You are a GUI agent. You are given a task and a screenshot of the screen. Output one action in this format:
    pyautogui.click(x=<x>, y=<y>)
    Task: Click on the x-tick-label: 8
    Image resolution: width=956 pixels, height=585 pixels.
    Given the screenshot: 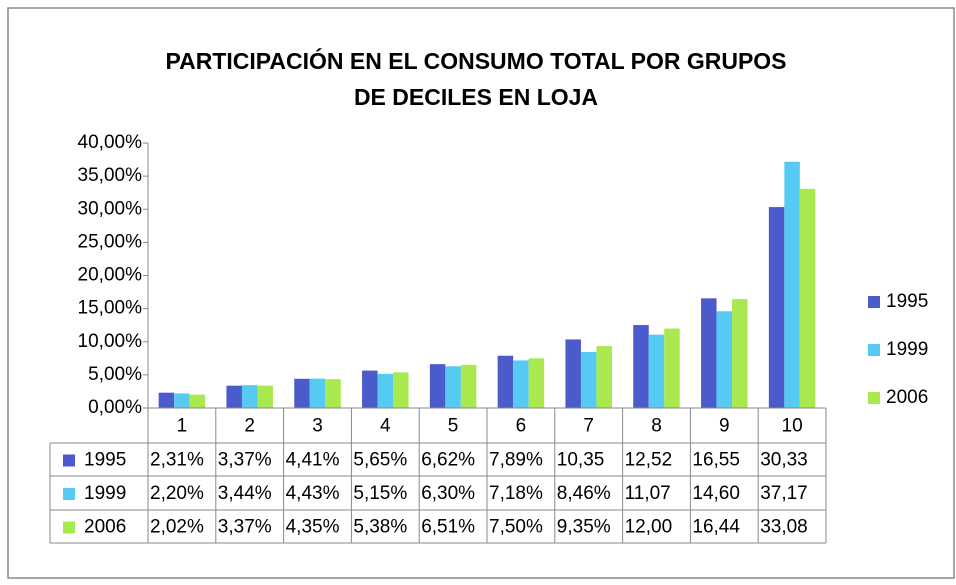 What is the action you would take?
    pyautogui.click(x=656, y=426)
    